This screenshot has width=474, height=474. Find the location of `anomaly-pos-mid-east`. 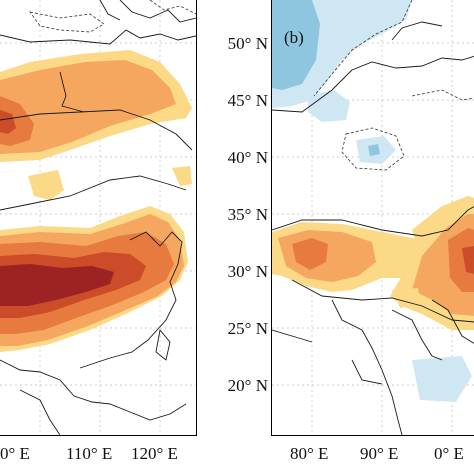

anomaly-pos-mid-east is located at coordinates (461, 260).